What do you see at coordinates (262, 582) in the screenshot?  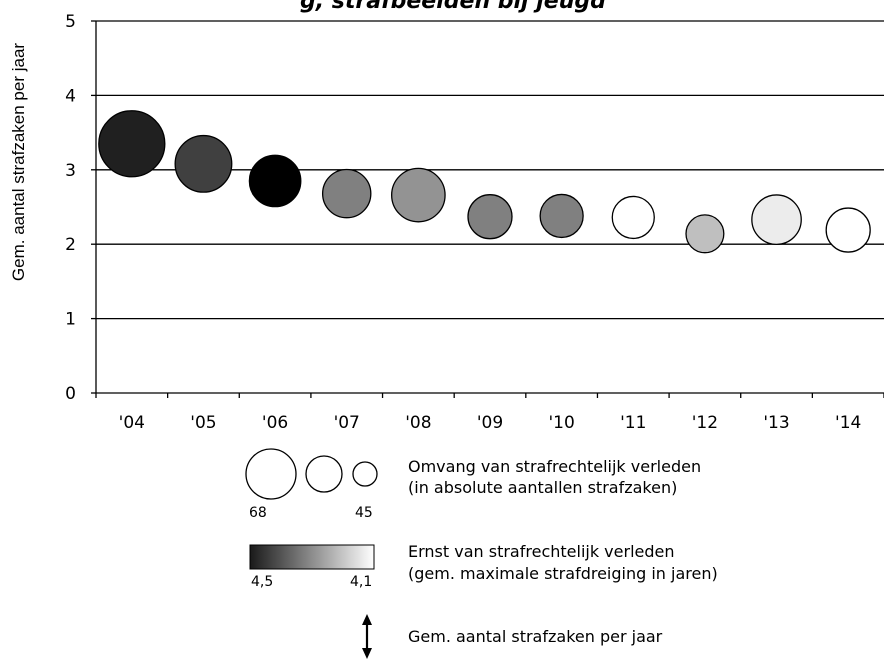 I see `color-legend-max-label: 4,5` at bounding box center [262, 582].